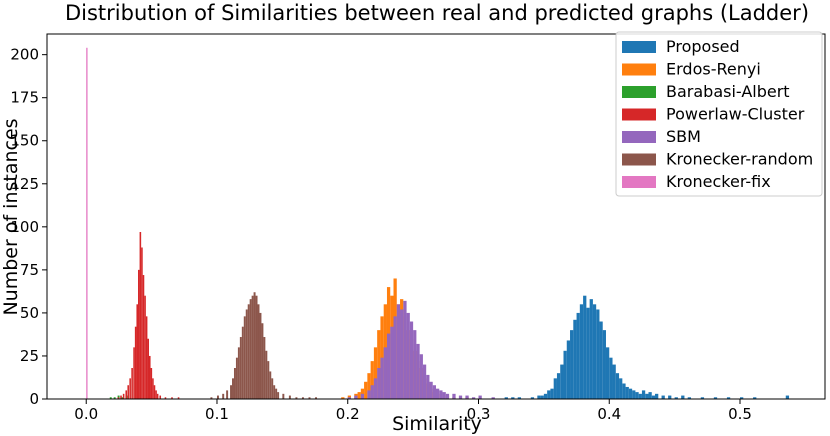 The image size is (830, 436). Describe the element at coordinates (421, 349) in the screenshot. I see `series-sbm` at that location.